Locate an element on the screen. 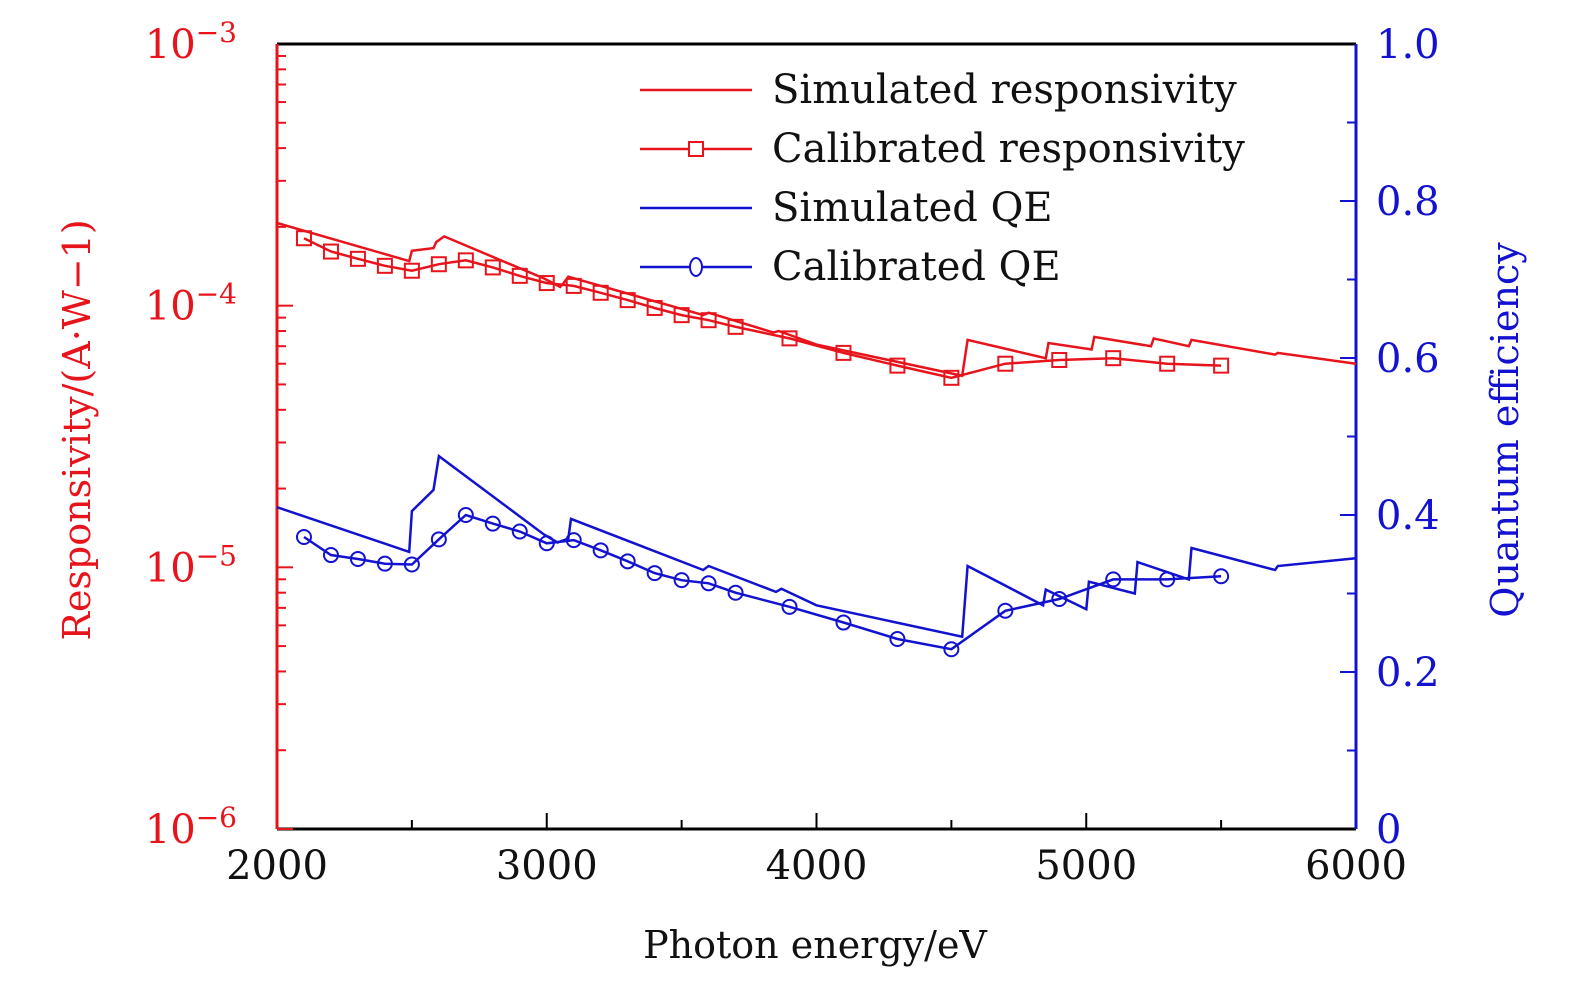  x-tick-label: 3000 is located at coordinates (547, 866).